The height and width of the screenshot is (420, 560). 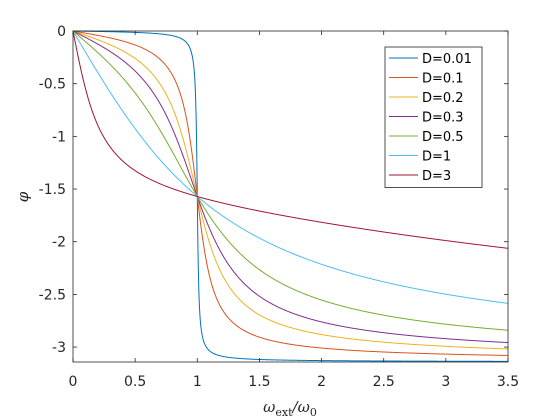 I want to click on legend-label-6: D=3, so click(x=436, y=176).